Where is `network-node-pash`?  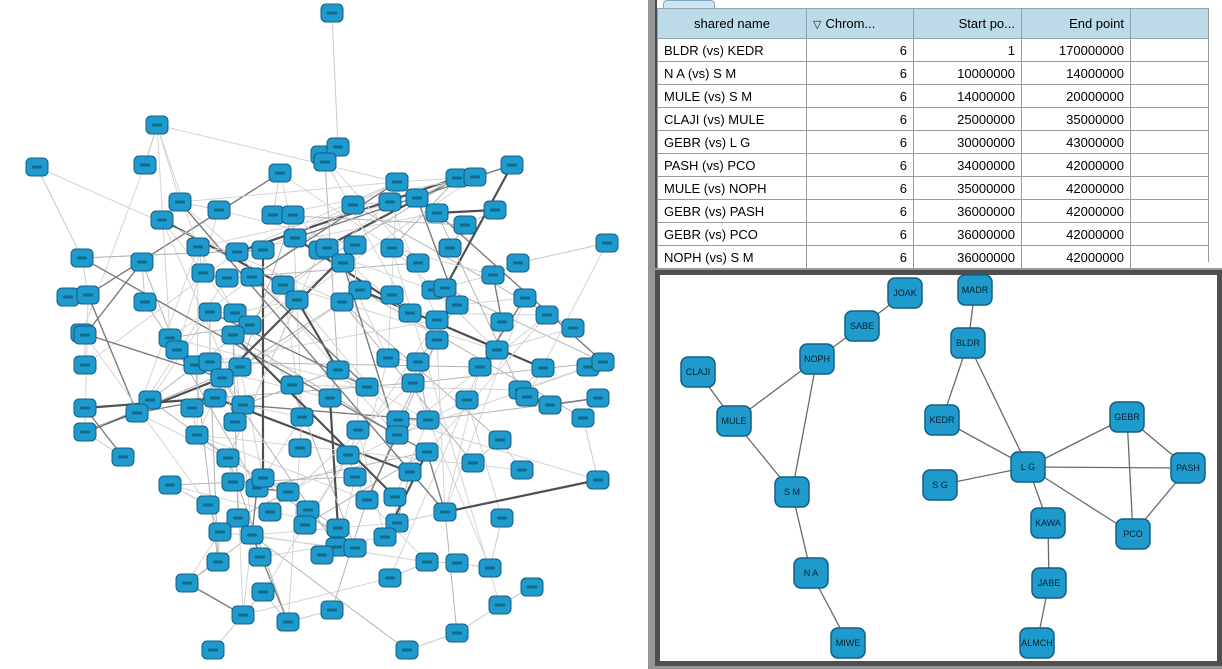 network-node-pash is located at coordinates (1188, 468).